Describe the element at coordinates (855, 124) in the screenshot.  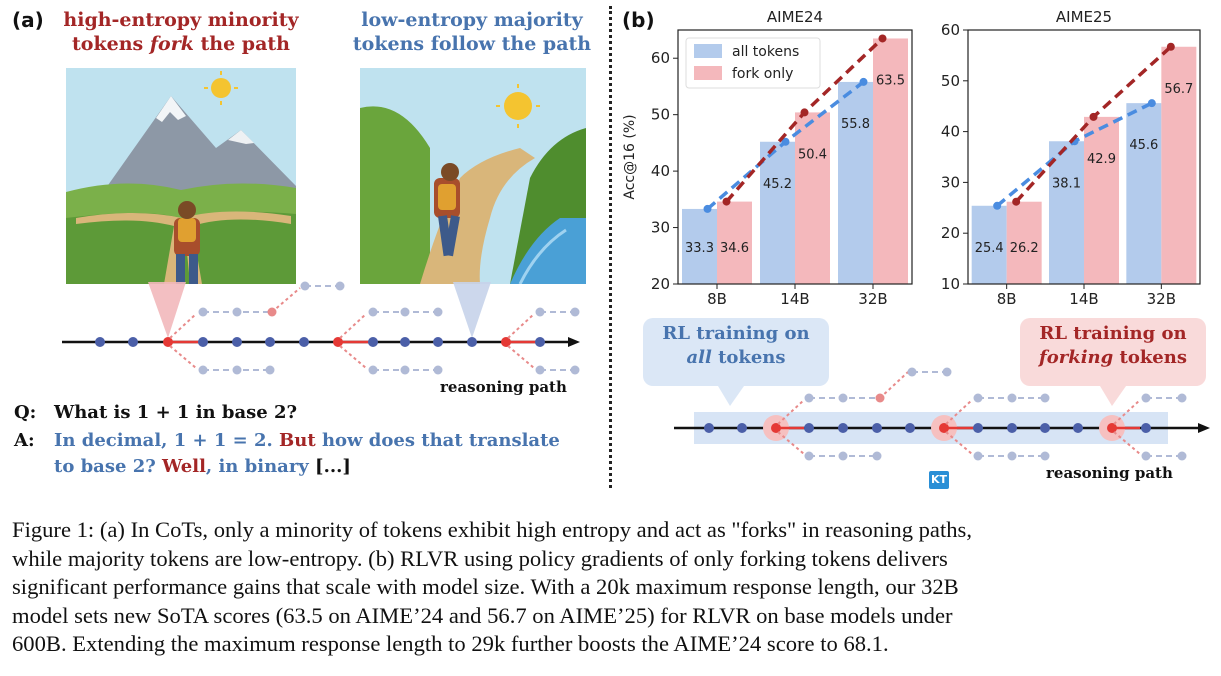
I see `value-label-0-0-2: 55.8` at that location.